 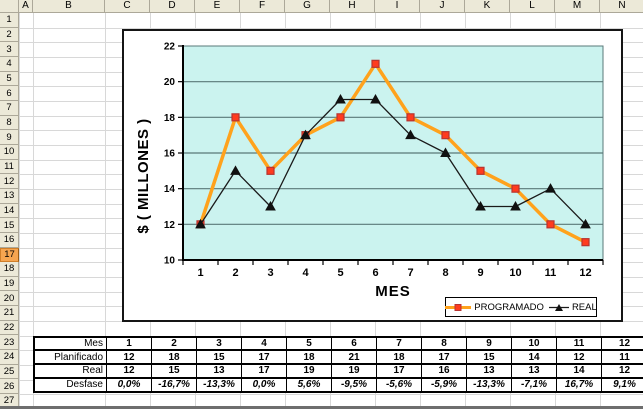 I want to click on x-tick-label: 12, so click(x=585, y=273).